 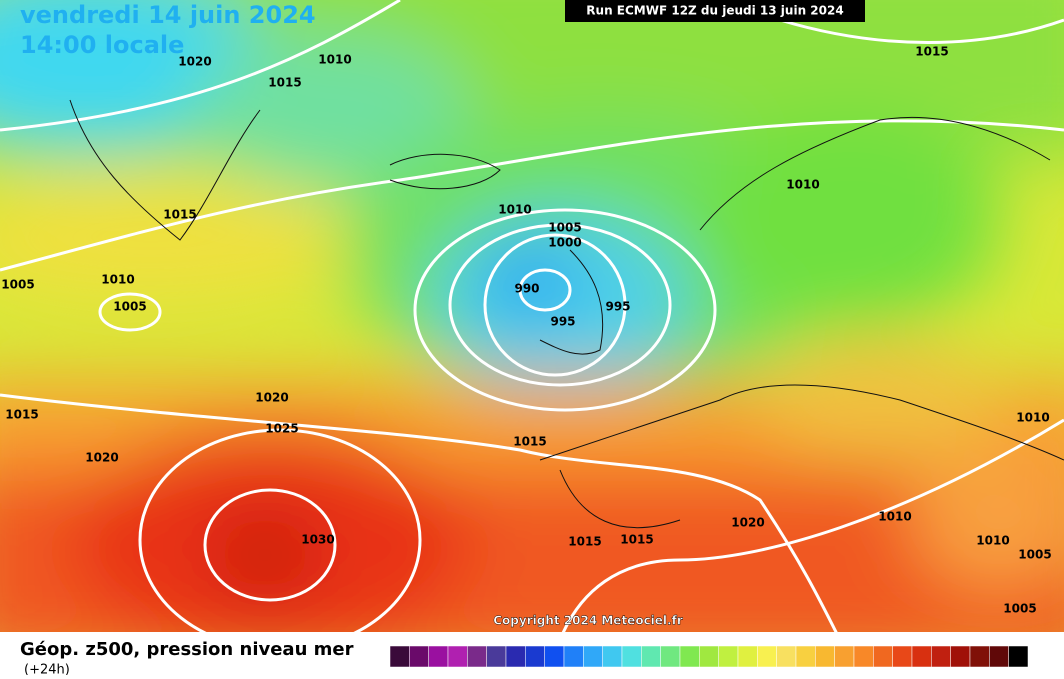 I want to click on isobar-label: 1000, so click(x=564, y=243).